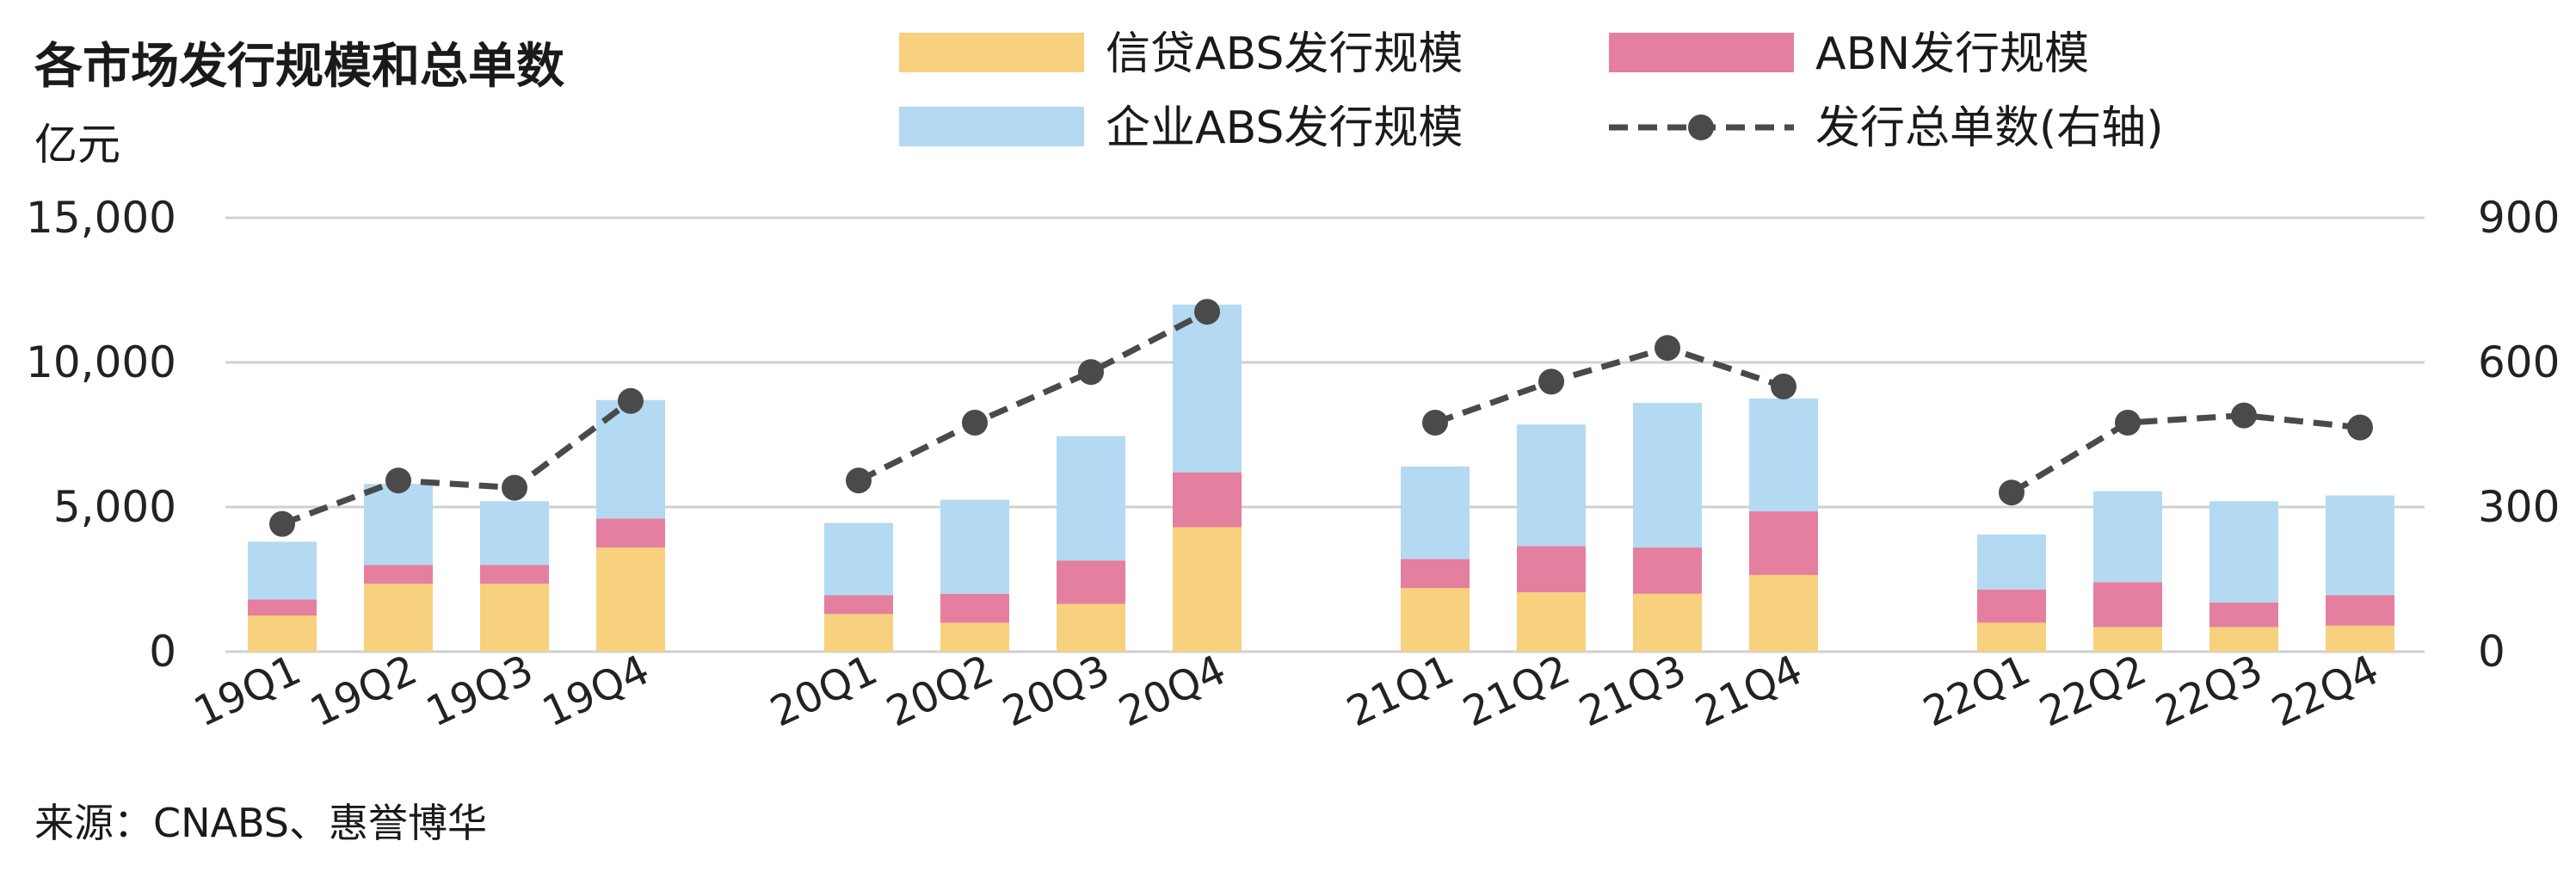 This screenshot has height=872, width=2576. I want to click on x-tick-label: 19Q1, so click(247, 691).